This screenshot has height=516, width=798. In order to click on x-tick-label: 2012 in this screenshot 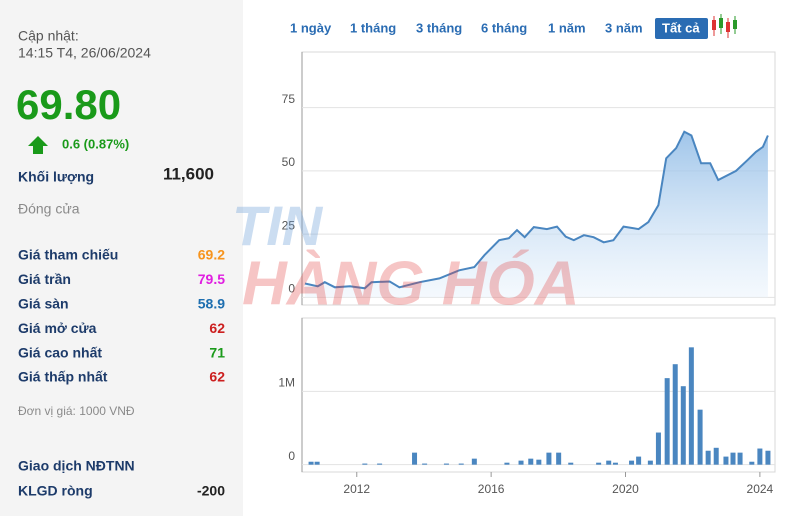, I will do `click(356, 489)`.